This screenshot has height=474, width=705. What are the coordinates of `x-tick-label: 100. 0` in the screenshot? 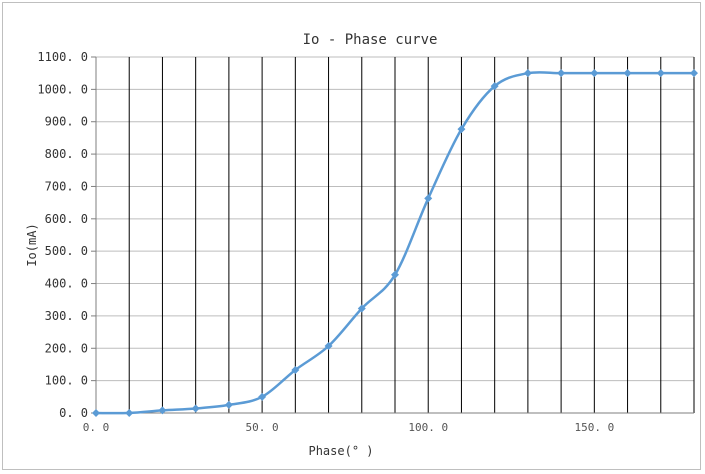 It's located at (428, 427).